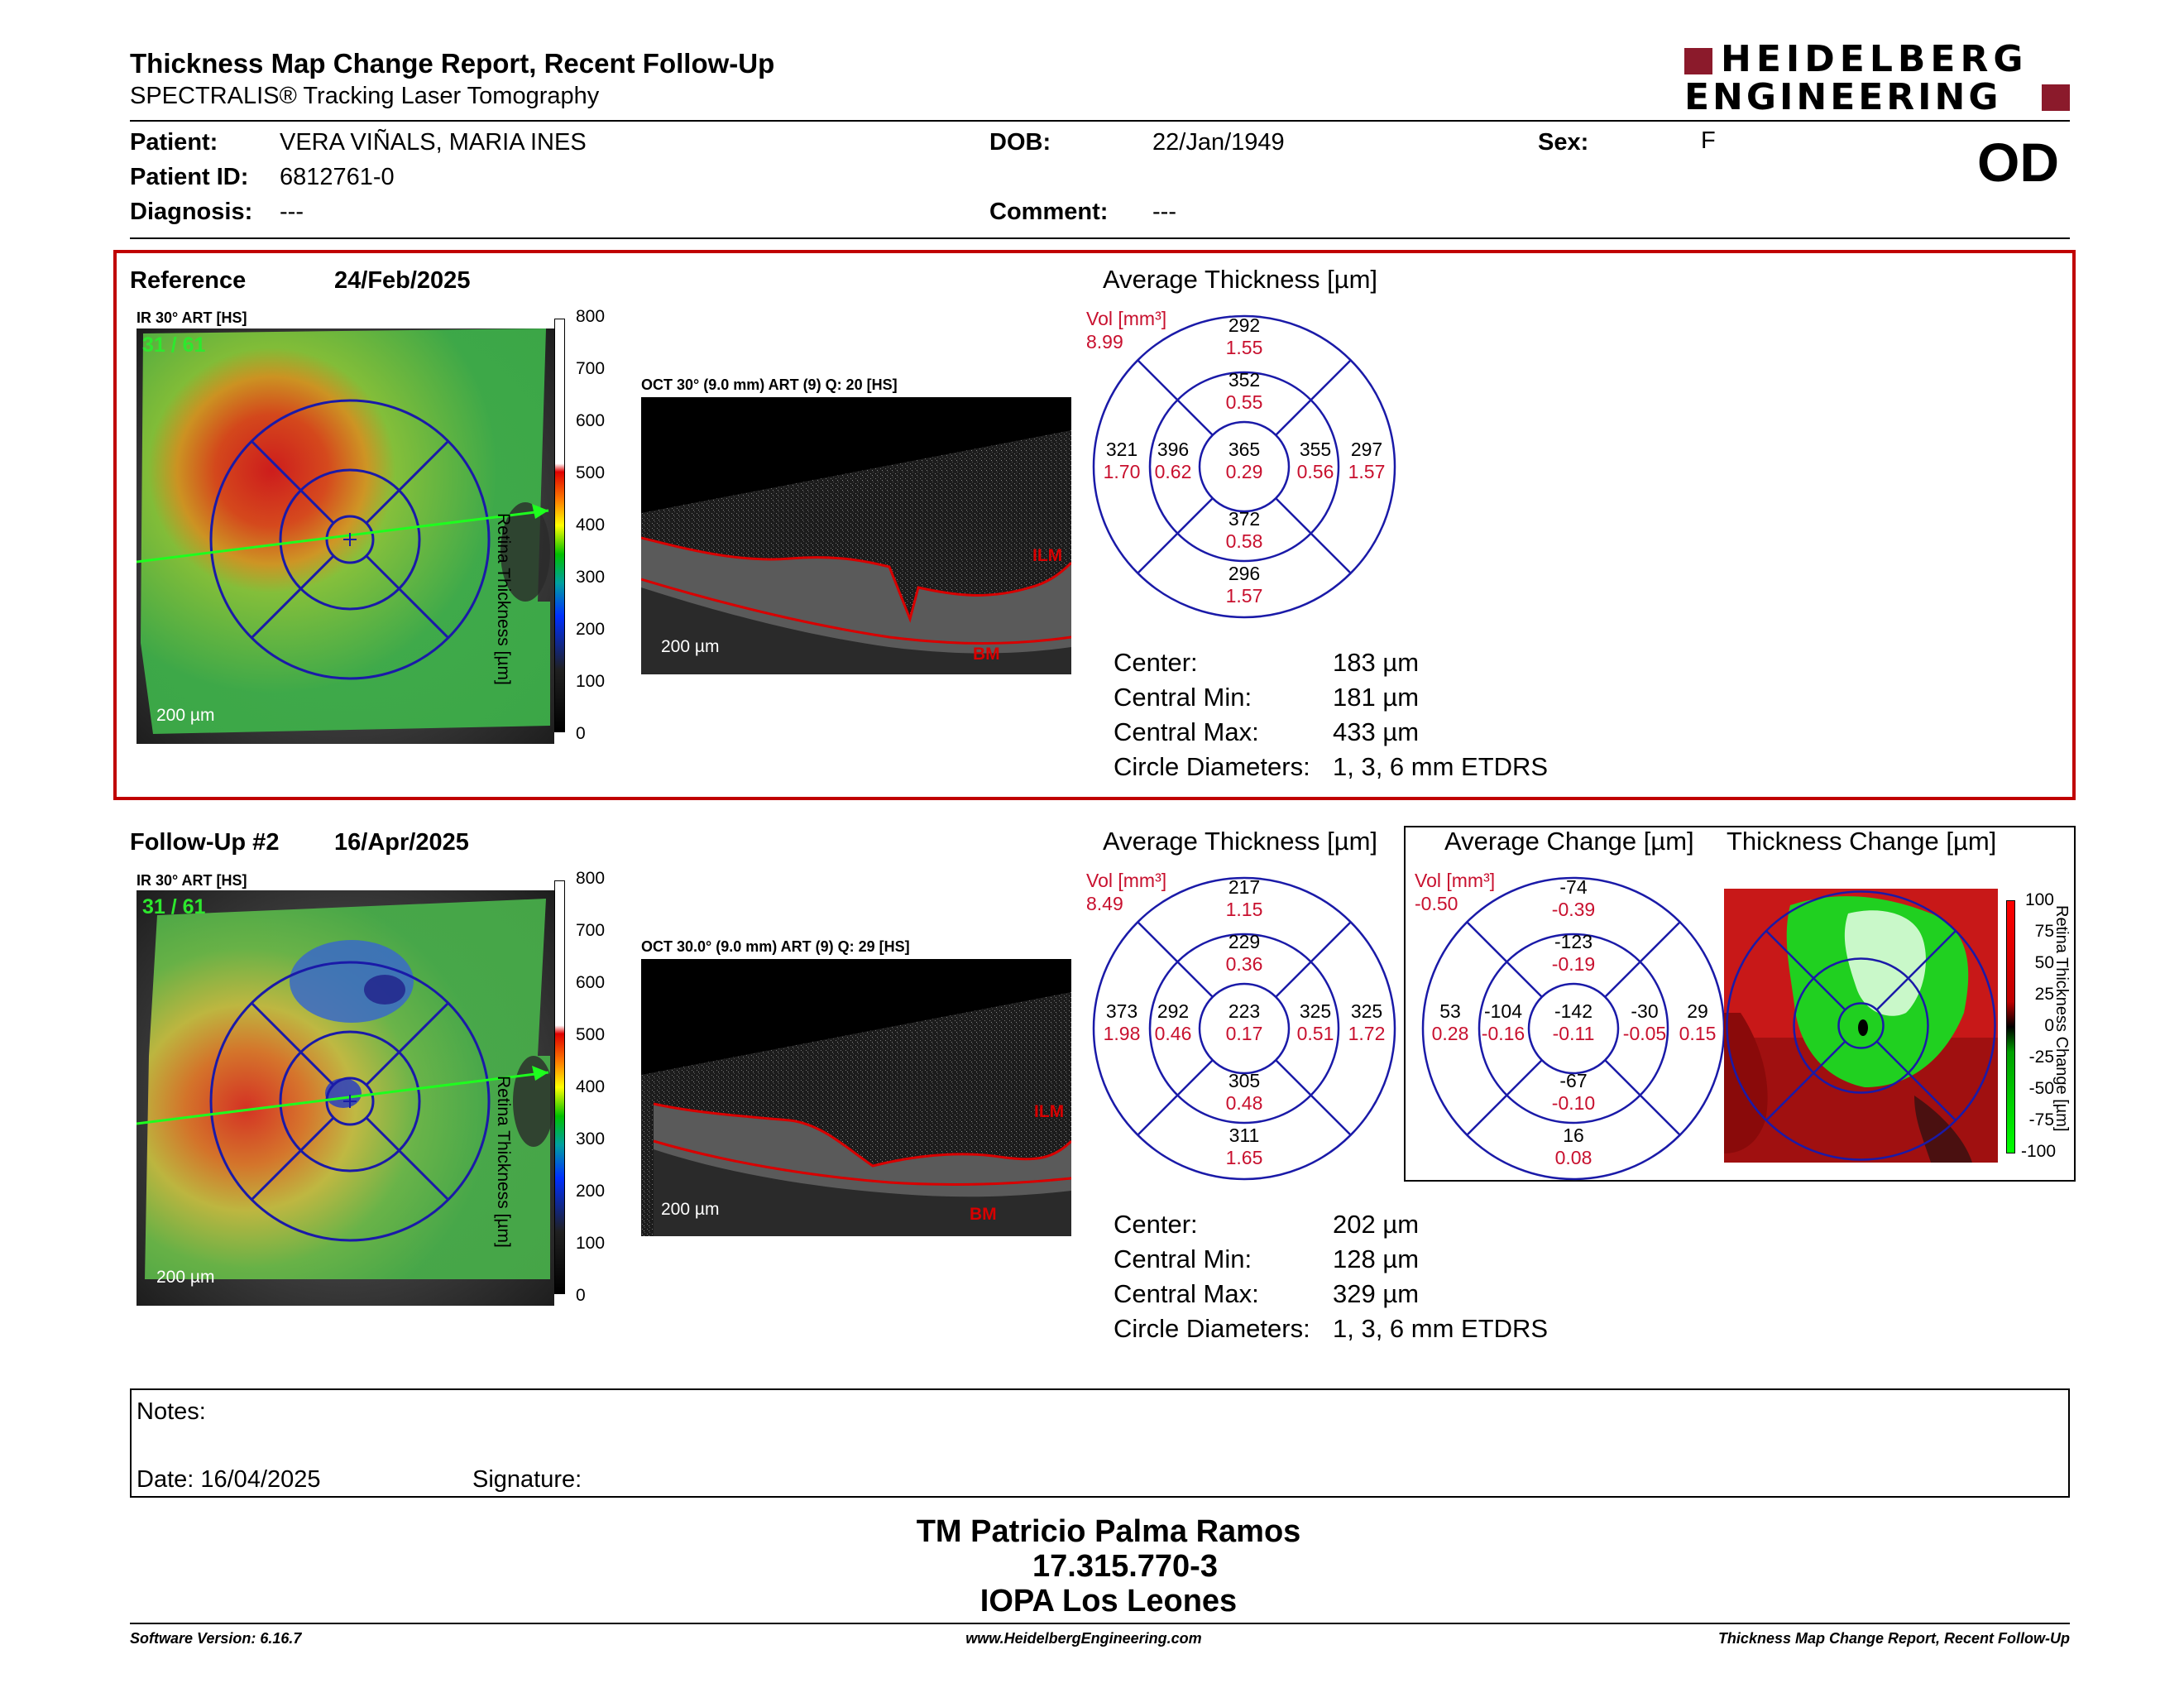 This screenshot has height=1688, width=2184. I want to click on footer-website: www.HeidelbergEngineering.com, so click(1083, 1638).